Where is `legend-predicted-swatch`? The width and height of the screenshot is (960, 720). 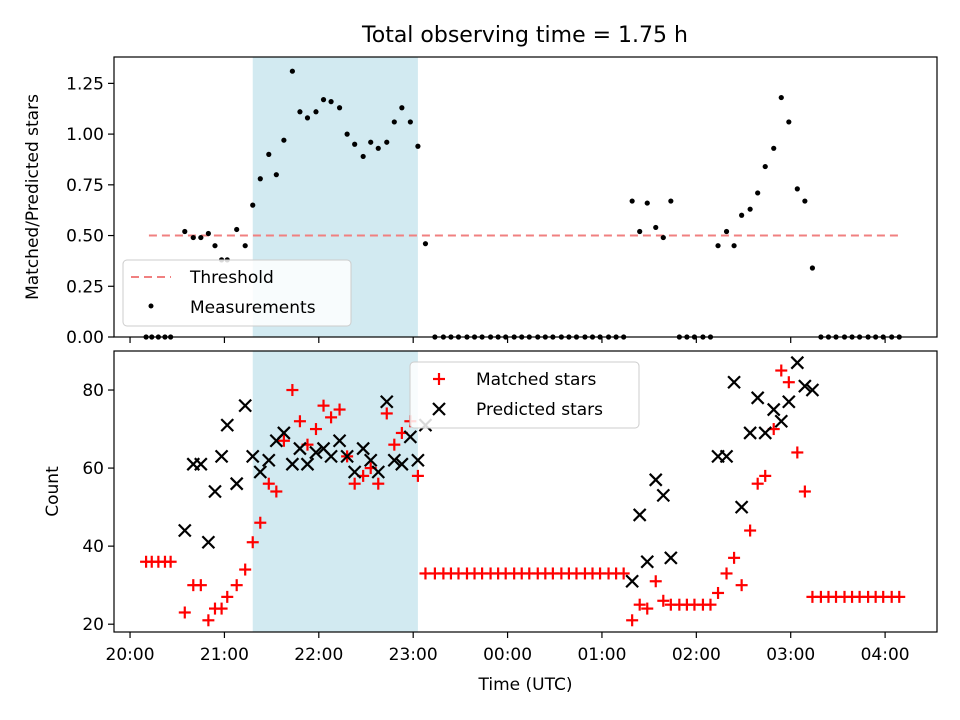 legend-predicted-swatch is located at coordinates (439, 409).